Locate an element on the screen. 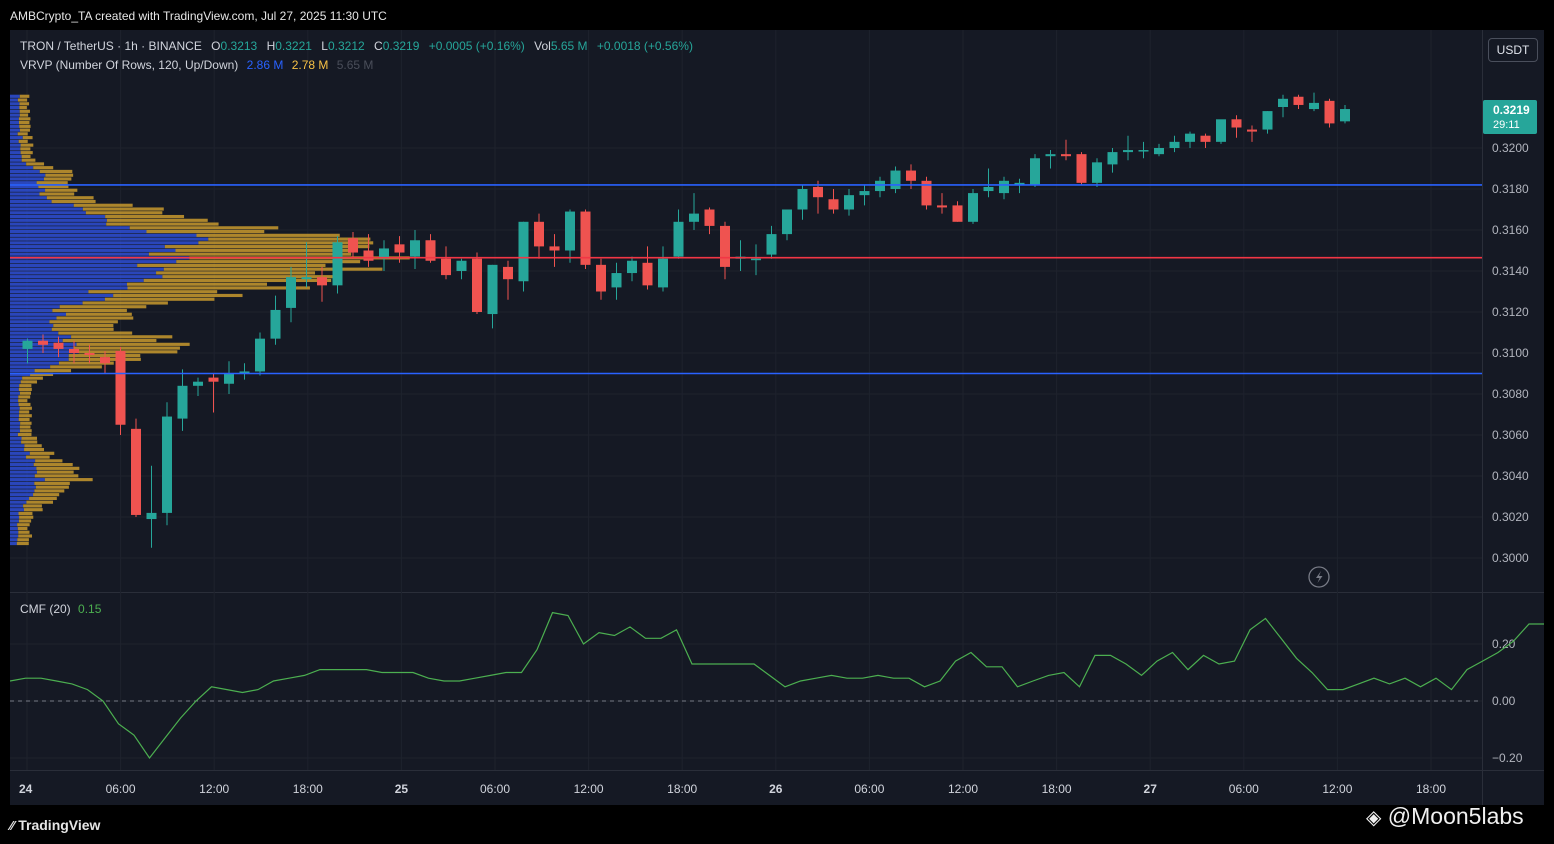 The image size is (1554, 844). close-value: 0.3219 is located at coordinates (401, 46).